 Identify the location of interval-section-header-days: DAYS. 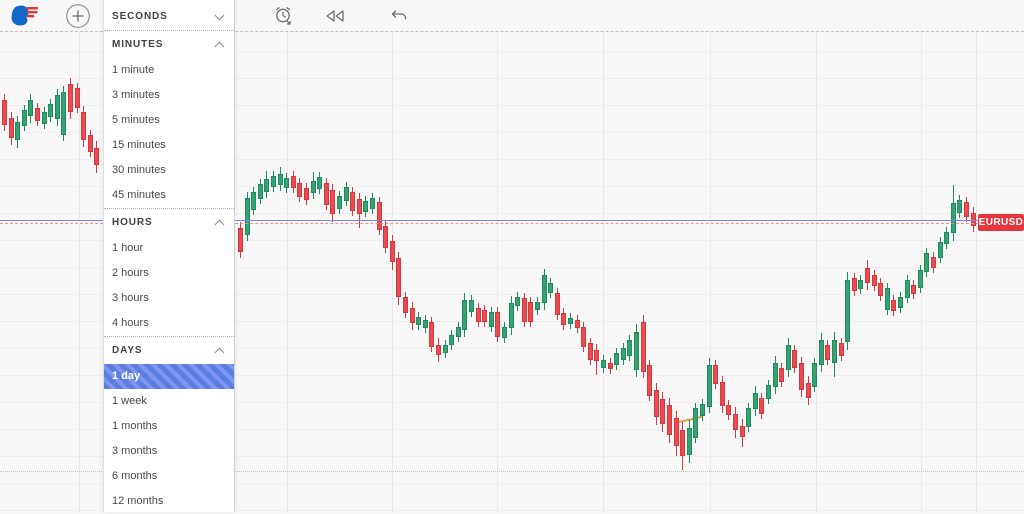
(169, 350).